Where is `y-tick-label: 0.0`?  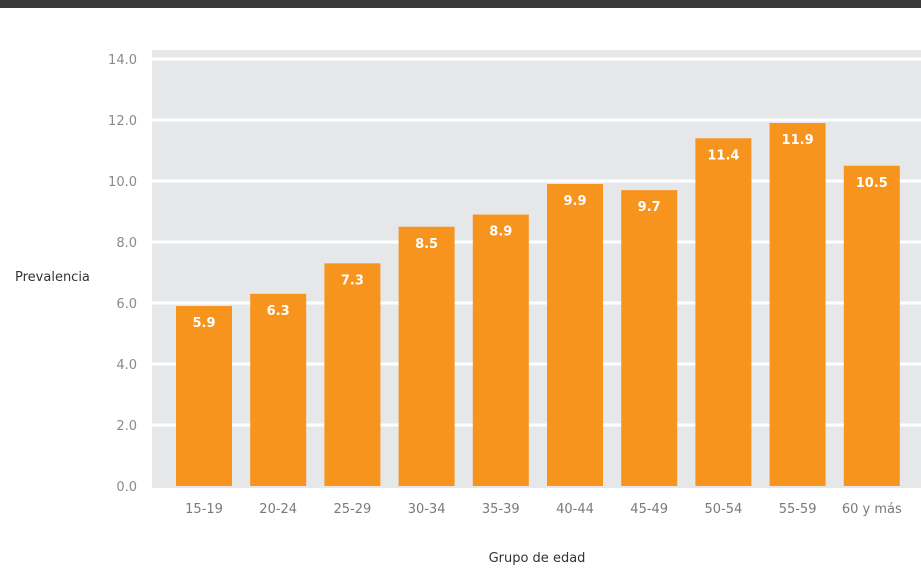
y-tick-label: 0.0 is located at coordinates (126, 487).